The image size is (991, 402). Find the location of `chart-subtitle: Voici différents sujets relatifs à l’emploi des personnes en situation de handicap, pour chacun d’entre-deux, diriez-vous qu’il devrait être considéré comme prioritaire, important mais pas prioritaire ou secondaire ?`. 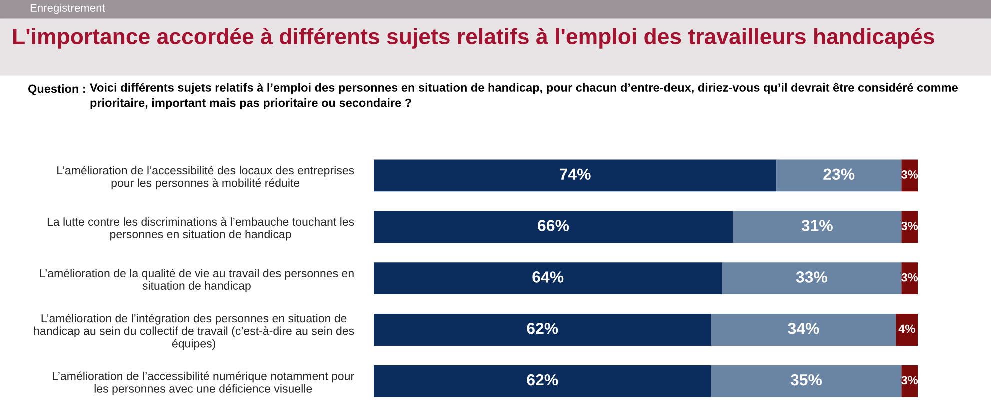

chart-subtitle: Voici différents sujets relatifs à l’emploi des personnes en situation de handicap, pour chacun d’entre-deux, diriez-vous qu’il devrait être considéré comme prioritaire, important mais pas prioritaire ou secondaire ? is located at coordinates (524, 96).